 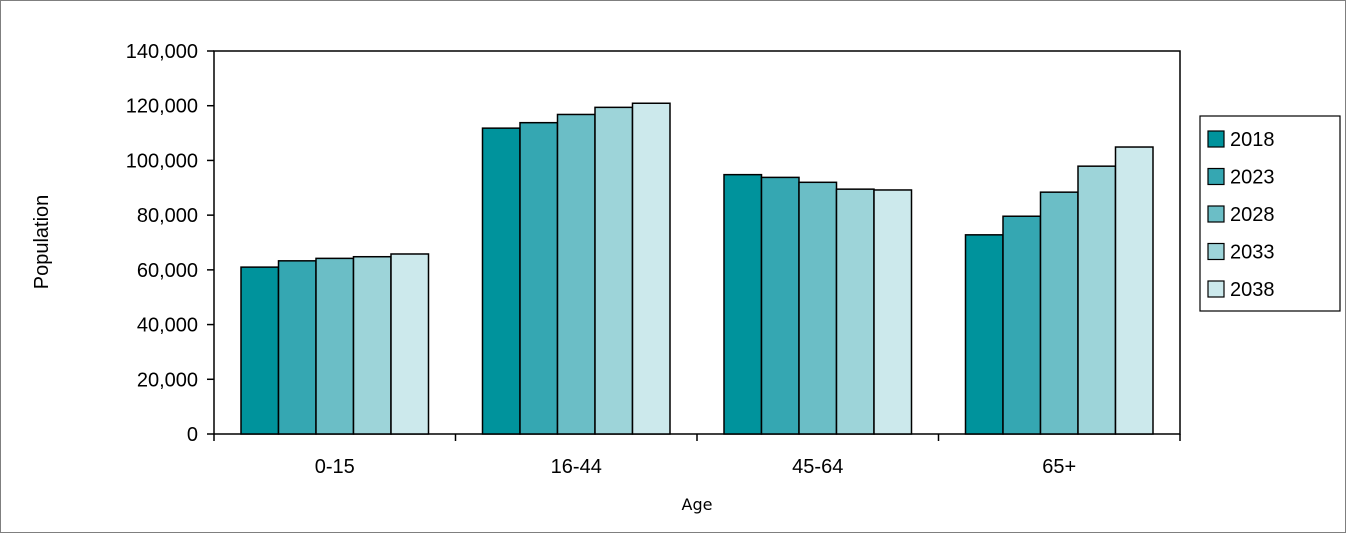 I want to click on legend-label-2023: 2023, so click(x=1252, y=178).